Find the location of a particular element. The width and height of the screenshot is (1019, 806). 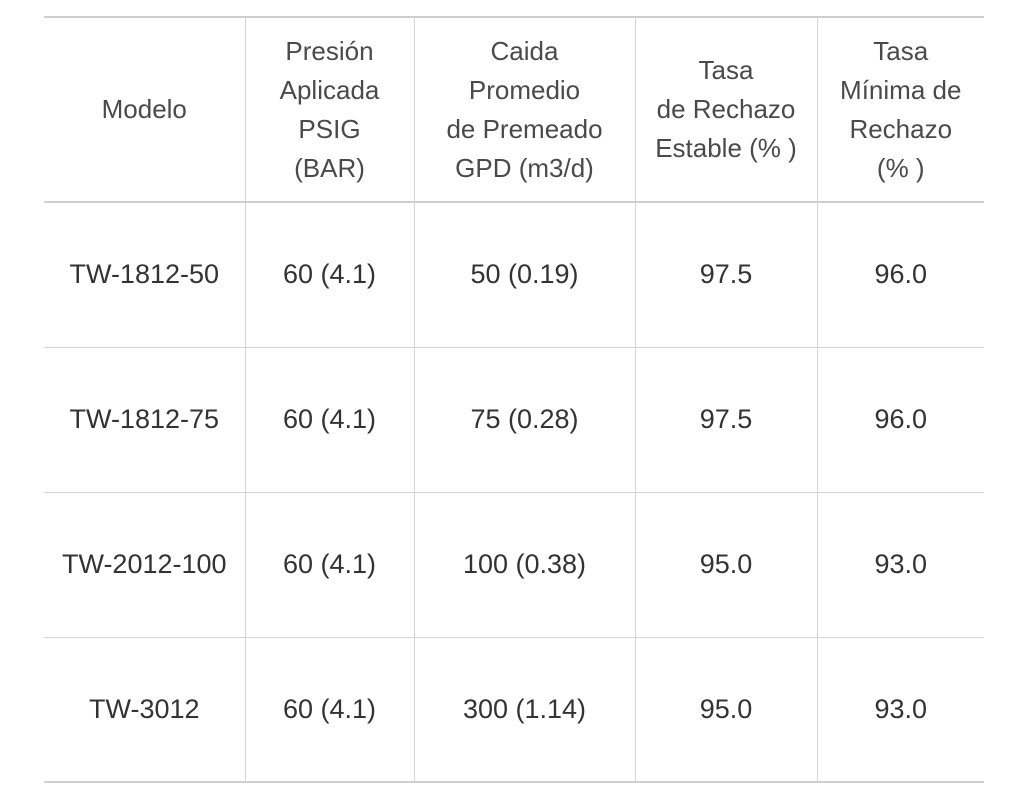

cell-caida: 300 (1.14) is located at coordinates (524, 709).